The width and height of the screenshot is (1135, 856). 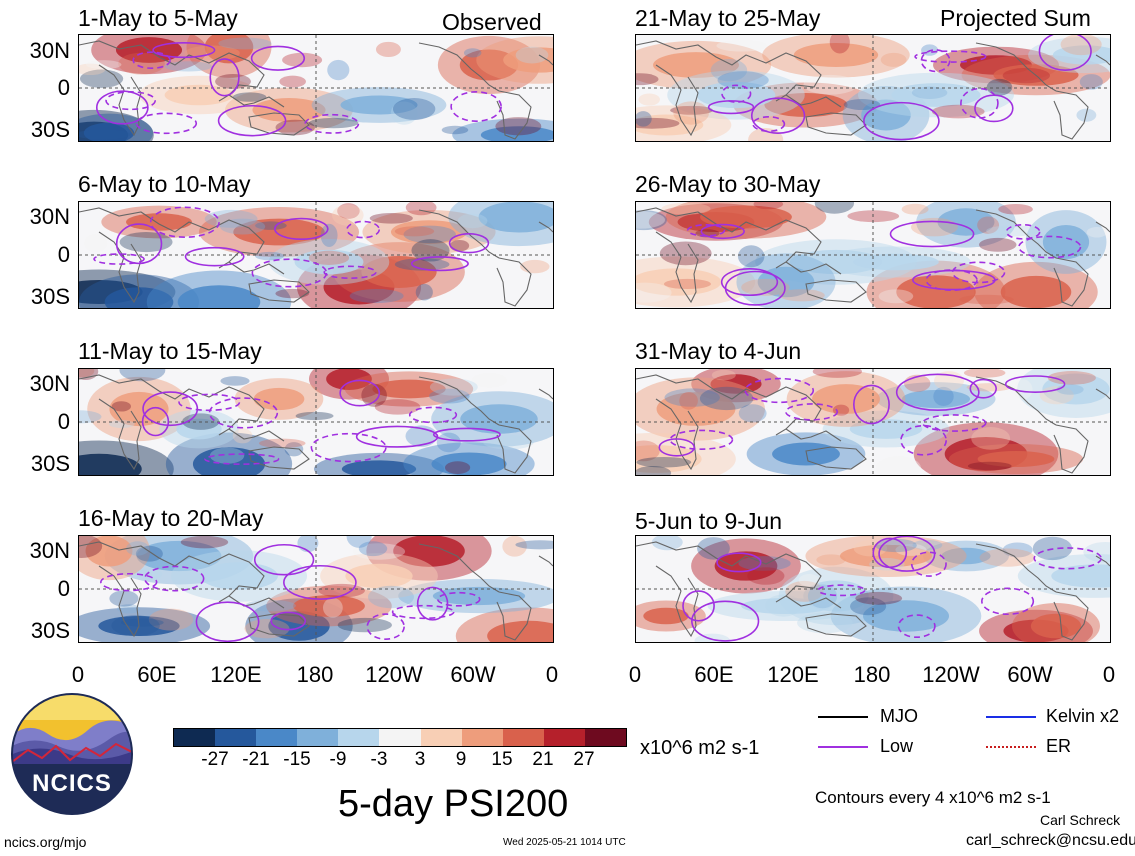 What do you see at coordinates (379, 759) in the screenshot?
I see `colorbar-tick: -3` at bounding box center [379, 759].